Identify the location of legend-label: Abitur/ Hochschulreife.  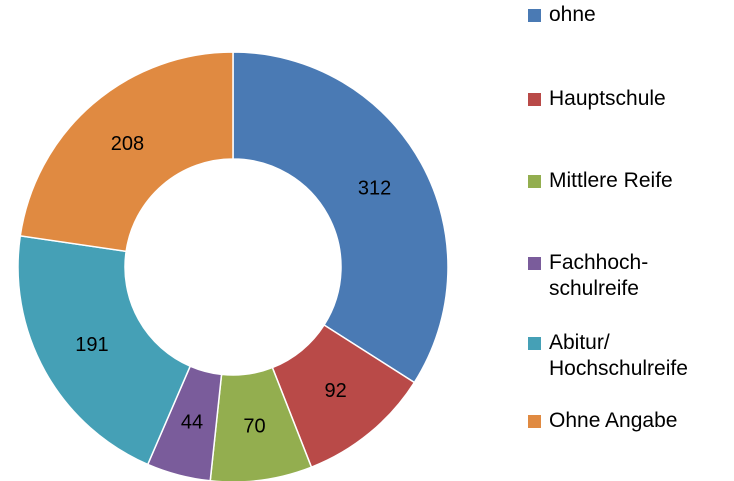
(618, 355).